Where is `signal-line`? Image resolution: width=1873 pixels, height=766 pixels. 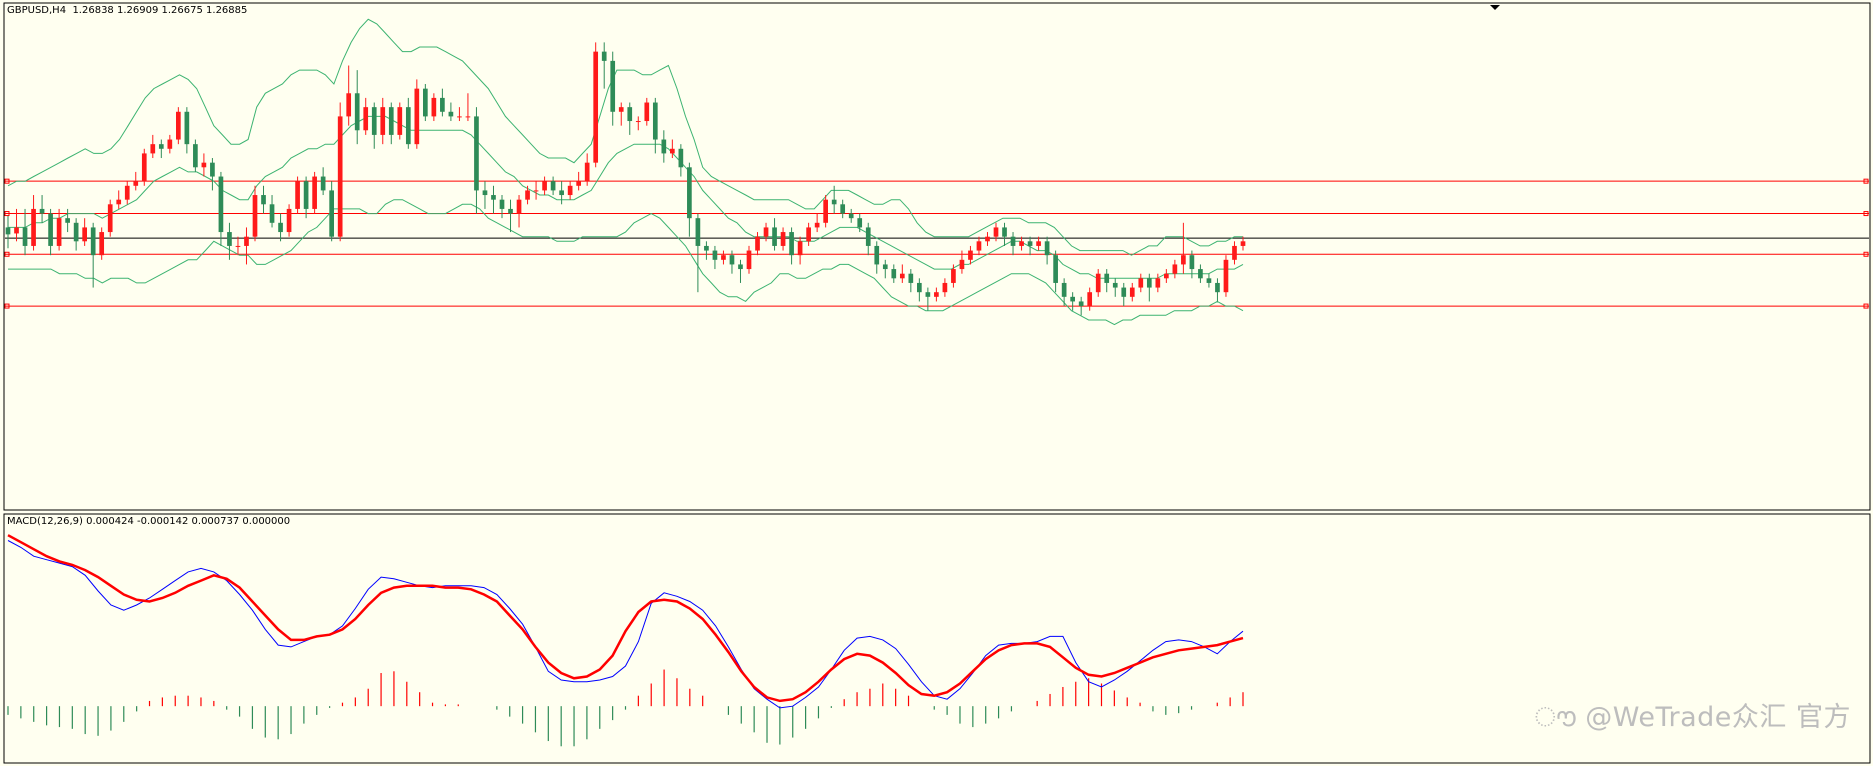 signal-line is located at coordinates (625, 618).